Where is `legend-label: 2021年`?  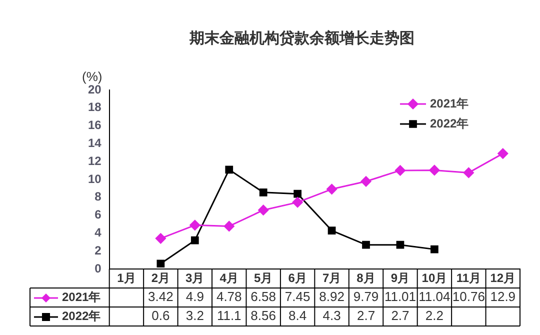
legend-label: 2021年 is located at coordinates (449, 103).